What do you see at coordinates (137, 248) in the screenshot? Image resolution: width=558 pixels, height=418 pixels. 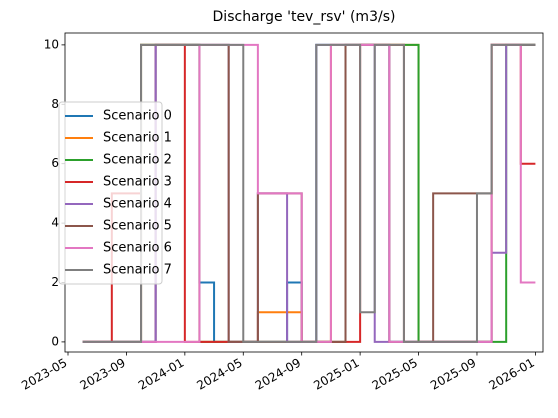 I see `legend-label: Scenario 6` at bounding box center [137, 248].